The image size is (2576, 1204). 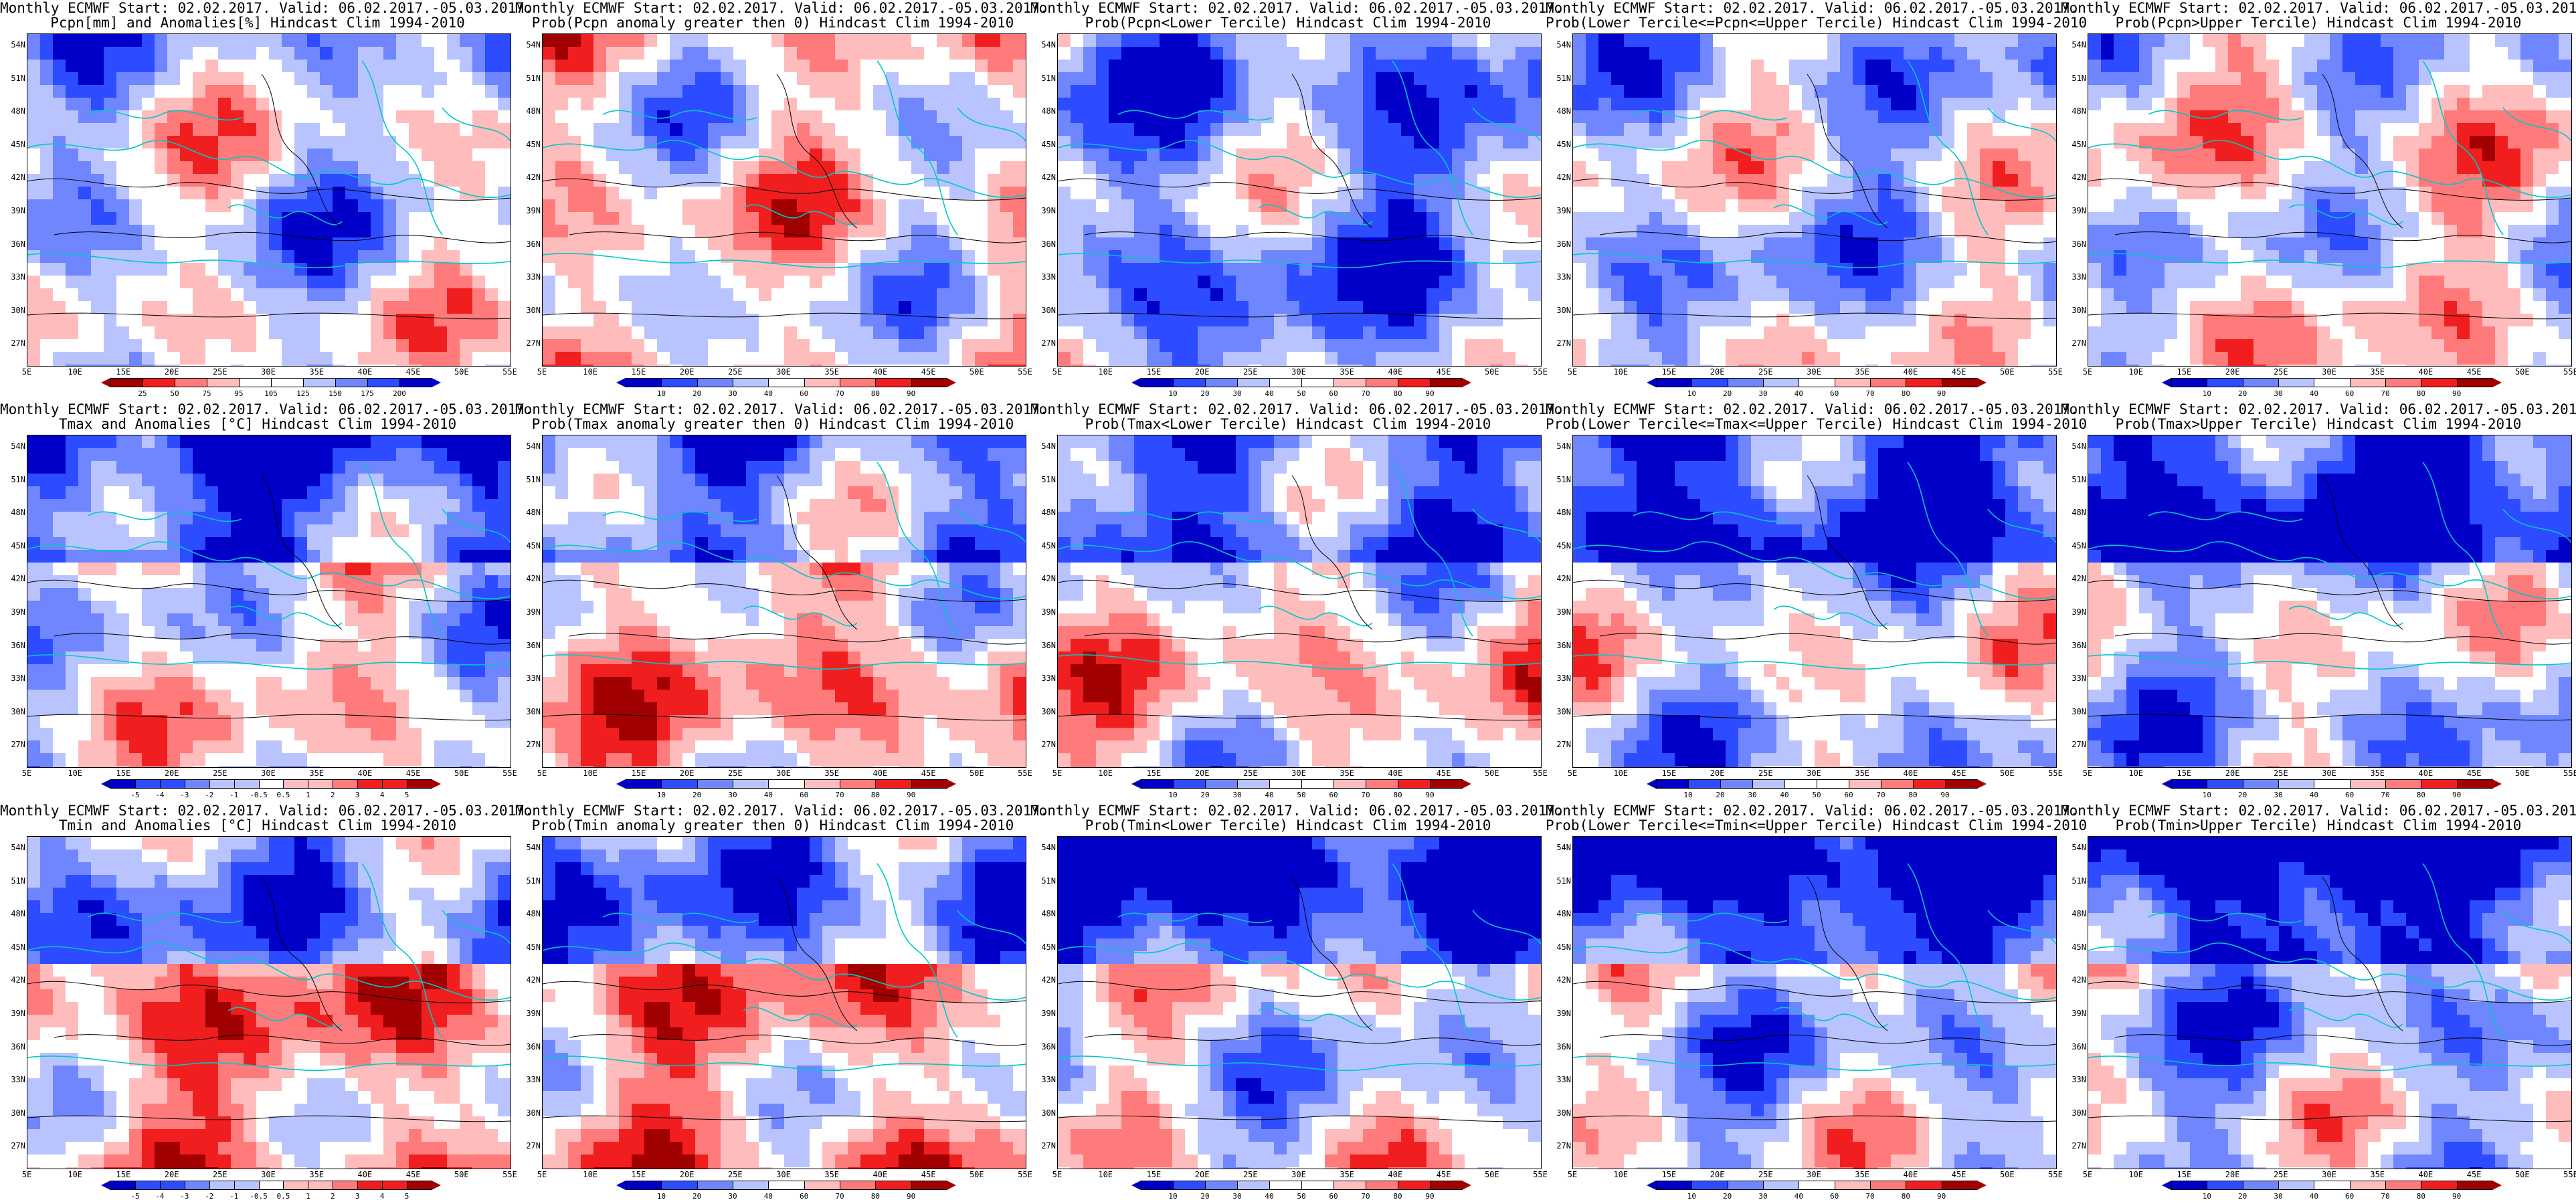 What do you see at coordinates (269, 316) in the screenshot?
I see `contour-line` at bounding box center [269, 316].